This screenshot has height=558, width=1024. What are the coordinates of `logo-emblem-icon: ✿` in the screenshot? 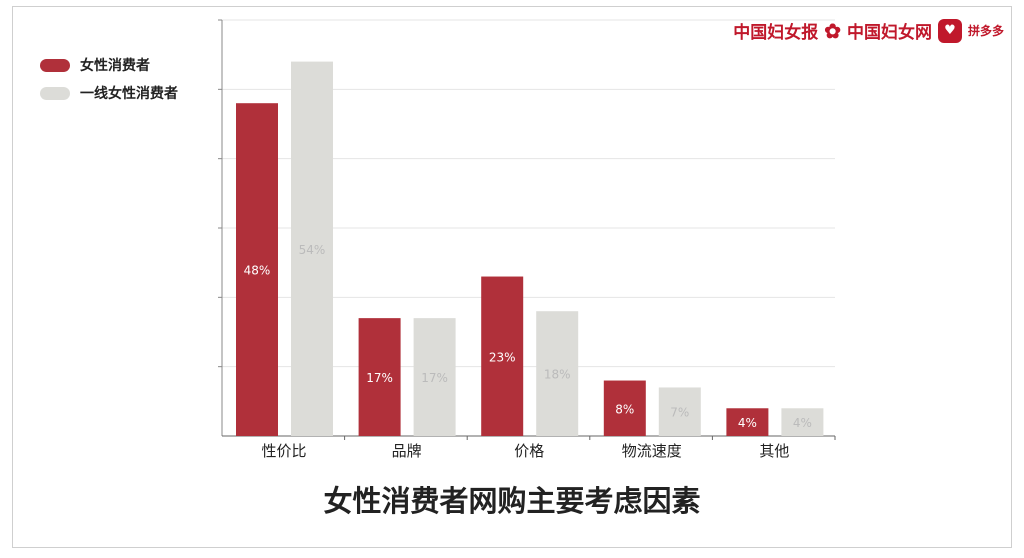 It's located at (832, 30).